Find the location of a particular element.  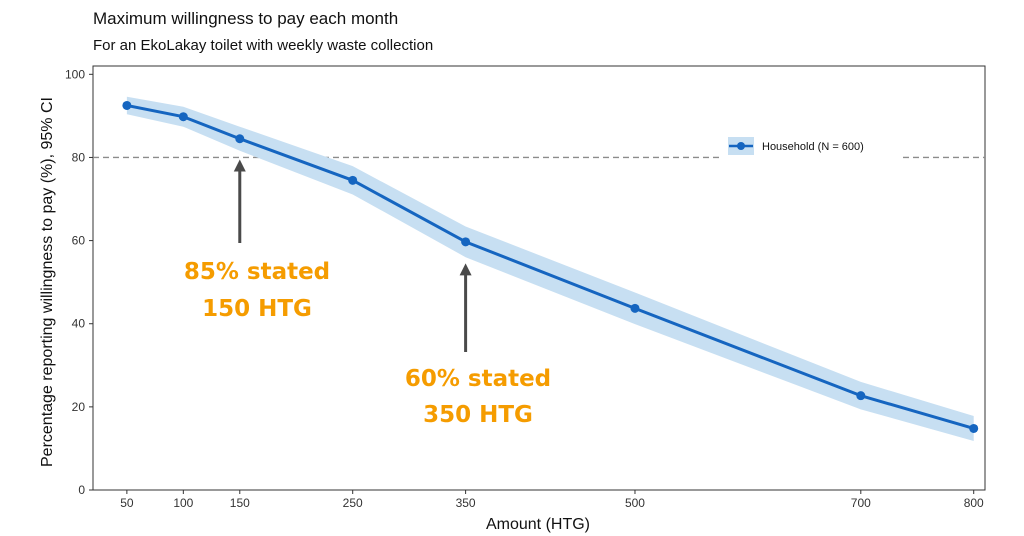

annotation-line1: 60% stated is located at coordinates (478, 379).